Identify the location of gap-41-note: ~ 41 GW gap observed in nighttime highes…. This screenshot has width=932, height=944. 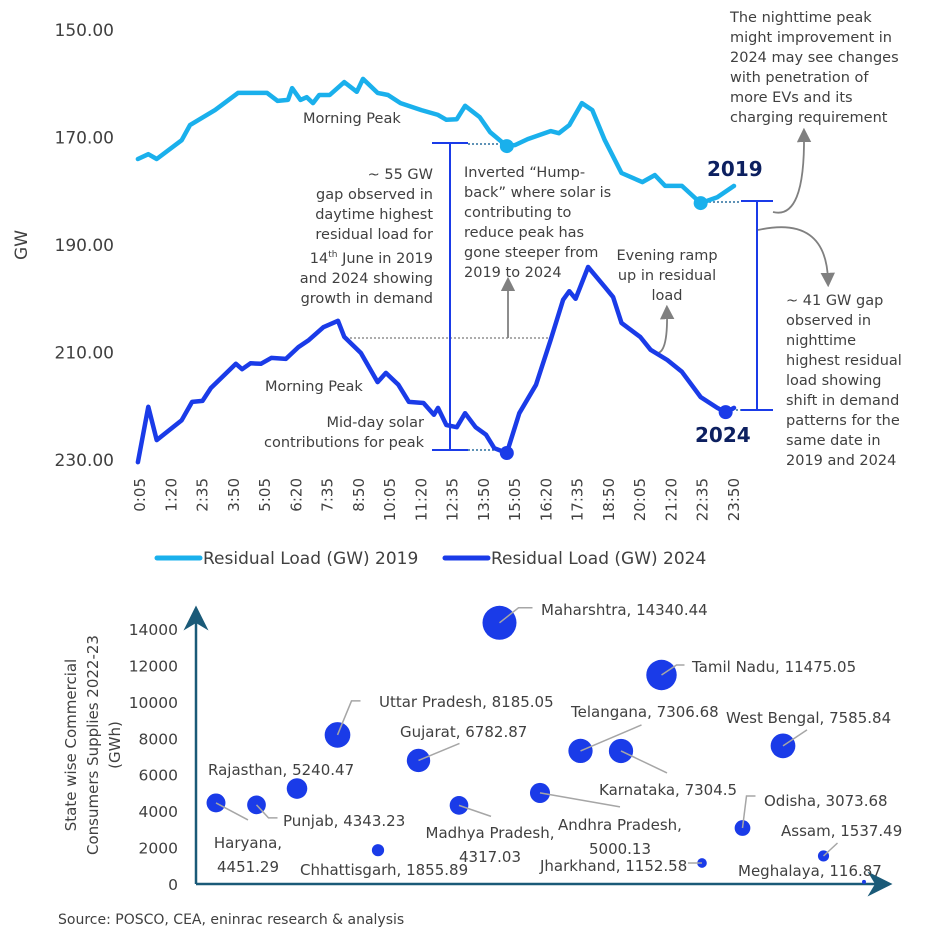
(844, 381).